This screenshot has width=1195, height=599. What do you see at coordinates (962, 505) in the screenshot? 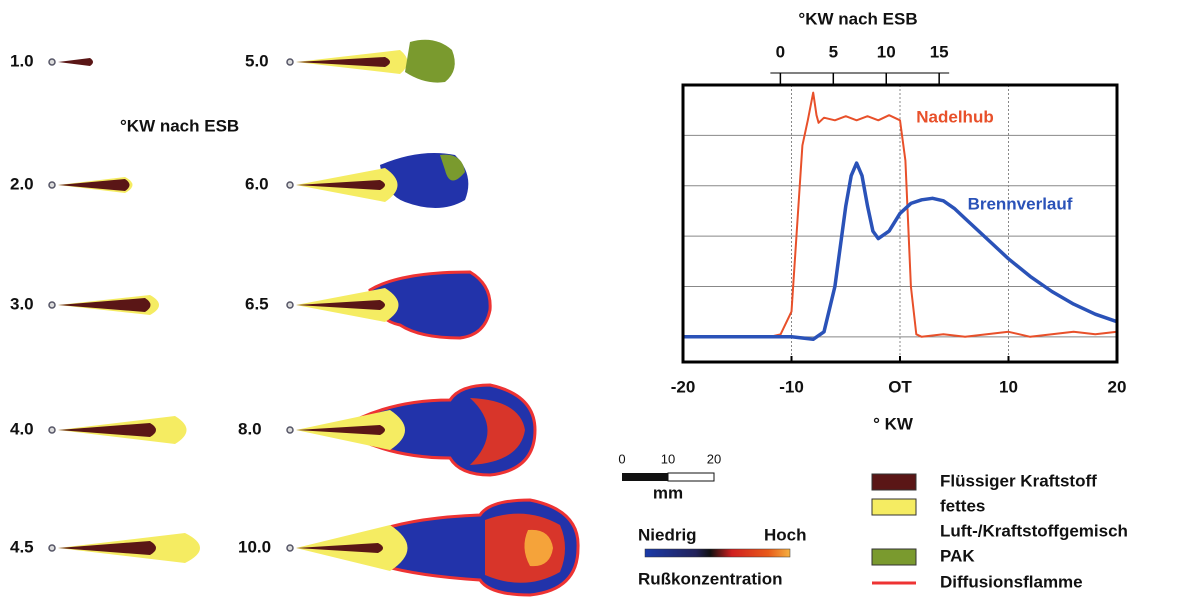
I see `legend-label: fettes` at bounding box center [962, 505].